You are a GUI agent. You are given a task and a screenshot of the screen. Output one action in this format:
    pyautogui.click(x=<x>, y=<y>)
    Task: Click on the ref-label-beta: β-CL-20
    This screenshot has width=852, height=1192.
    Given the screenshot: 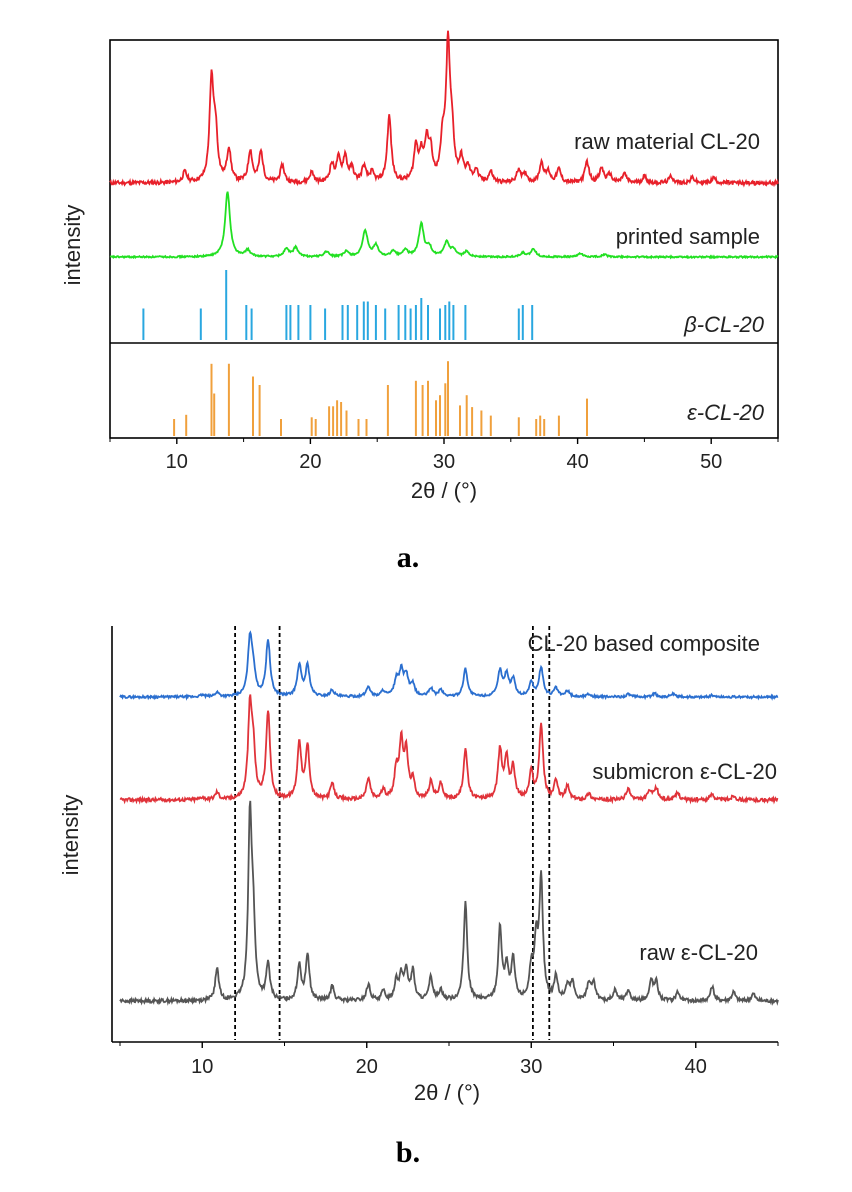 What is the action you would take?
    pyautogui.click(x=724, y=324)
    